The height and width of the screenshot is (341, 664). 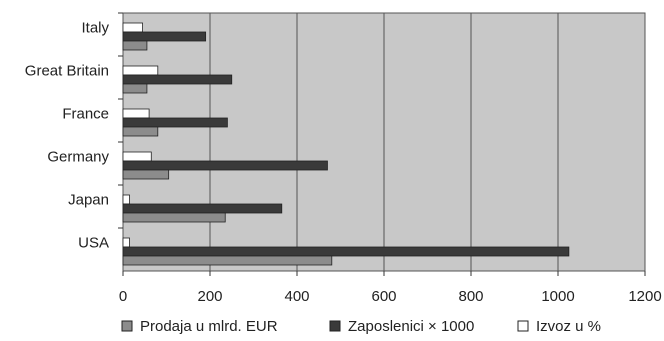 What do you see at coordinates (67, 70) in the screenshot?
I see `category-label: Great Britain` at bounding box center [67, 70].